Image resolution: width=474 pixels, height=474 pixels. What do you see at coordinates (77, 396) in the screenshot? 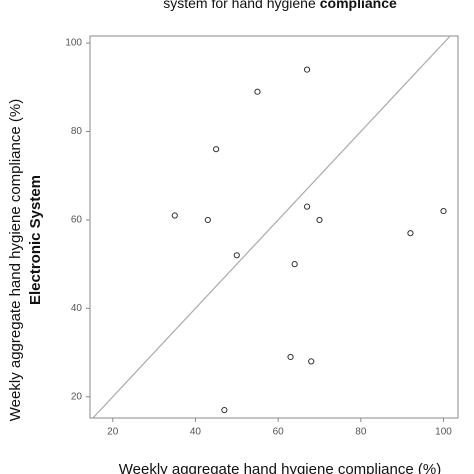
I see `y-tick-label: 20` at bounding box center [77, 396].